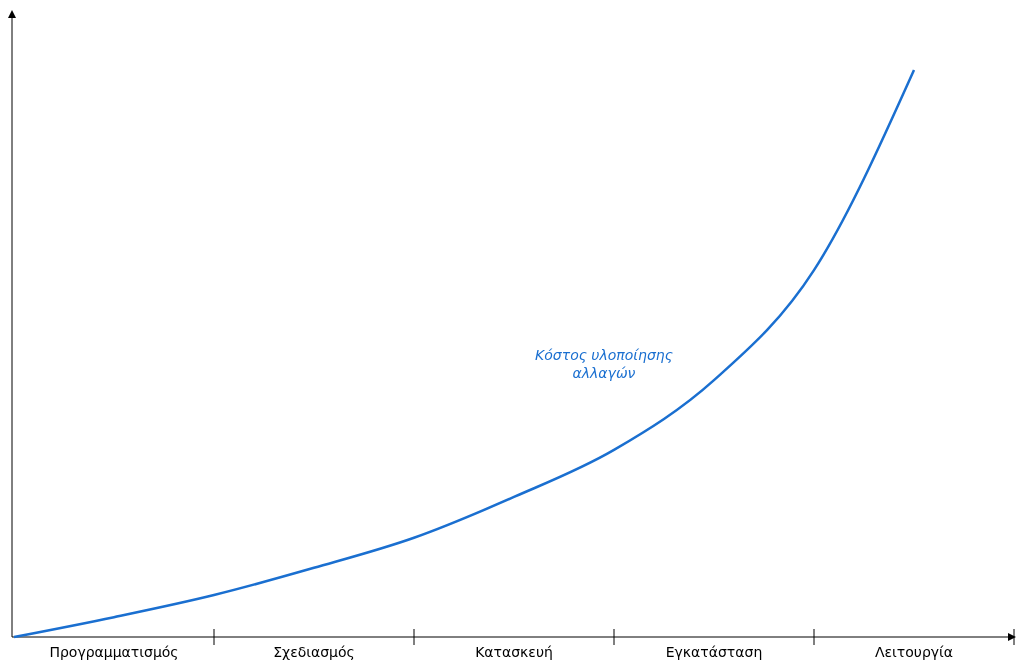 Image resolution: width=1027 pixels, height=668 pixels. What do you see at coordinates (114, 652) in the screenshot?
I see `x-tick-label: Προγραμματισμός` at bounding box center [114, 652].